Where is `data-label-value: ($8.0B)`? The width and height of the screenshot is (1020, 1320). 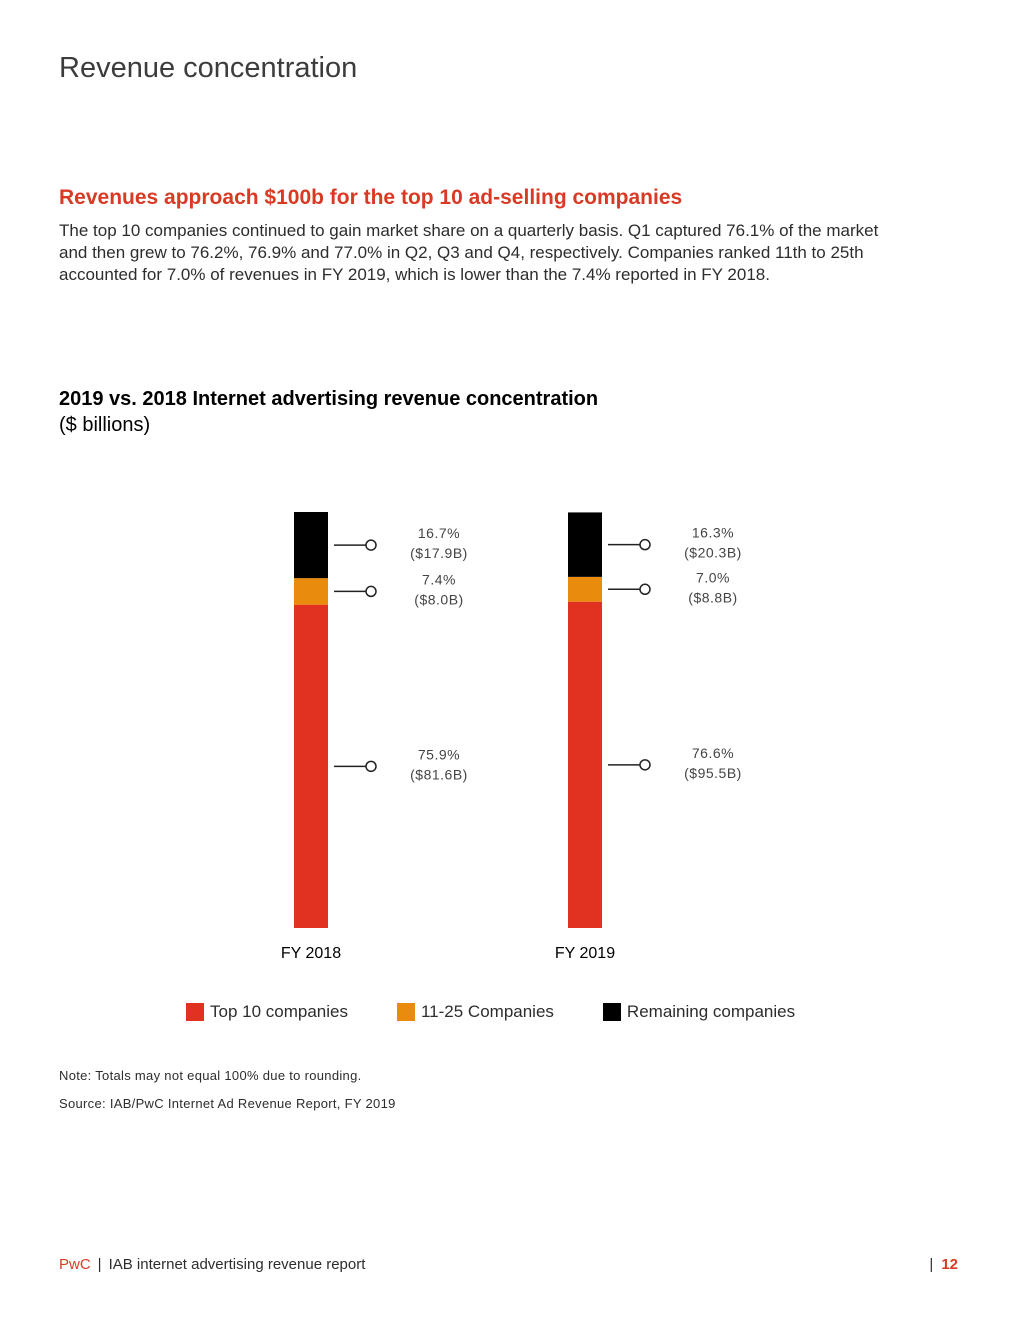
data-label-value: ($8.0B) is located at coordinates (438, 599).